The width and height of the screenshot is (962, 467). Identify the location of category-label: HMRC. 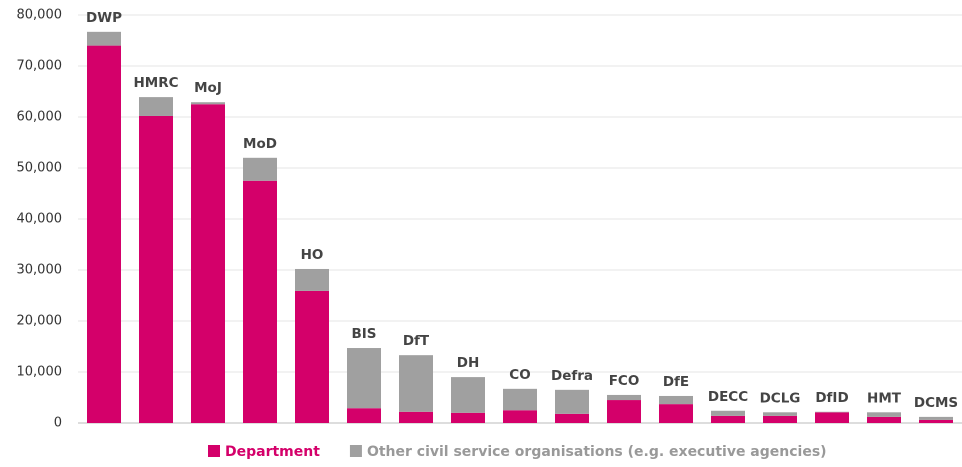
(155, 83).